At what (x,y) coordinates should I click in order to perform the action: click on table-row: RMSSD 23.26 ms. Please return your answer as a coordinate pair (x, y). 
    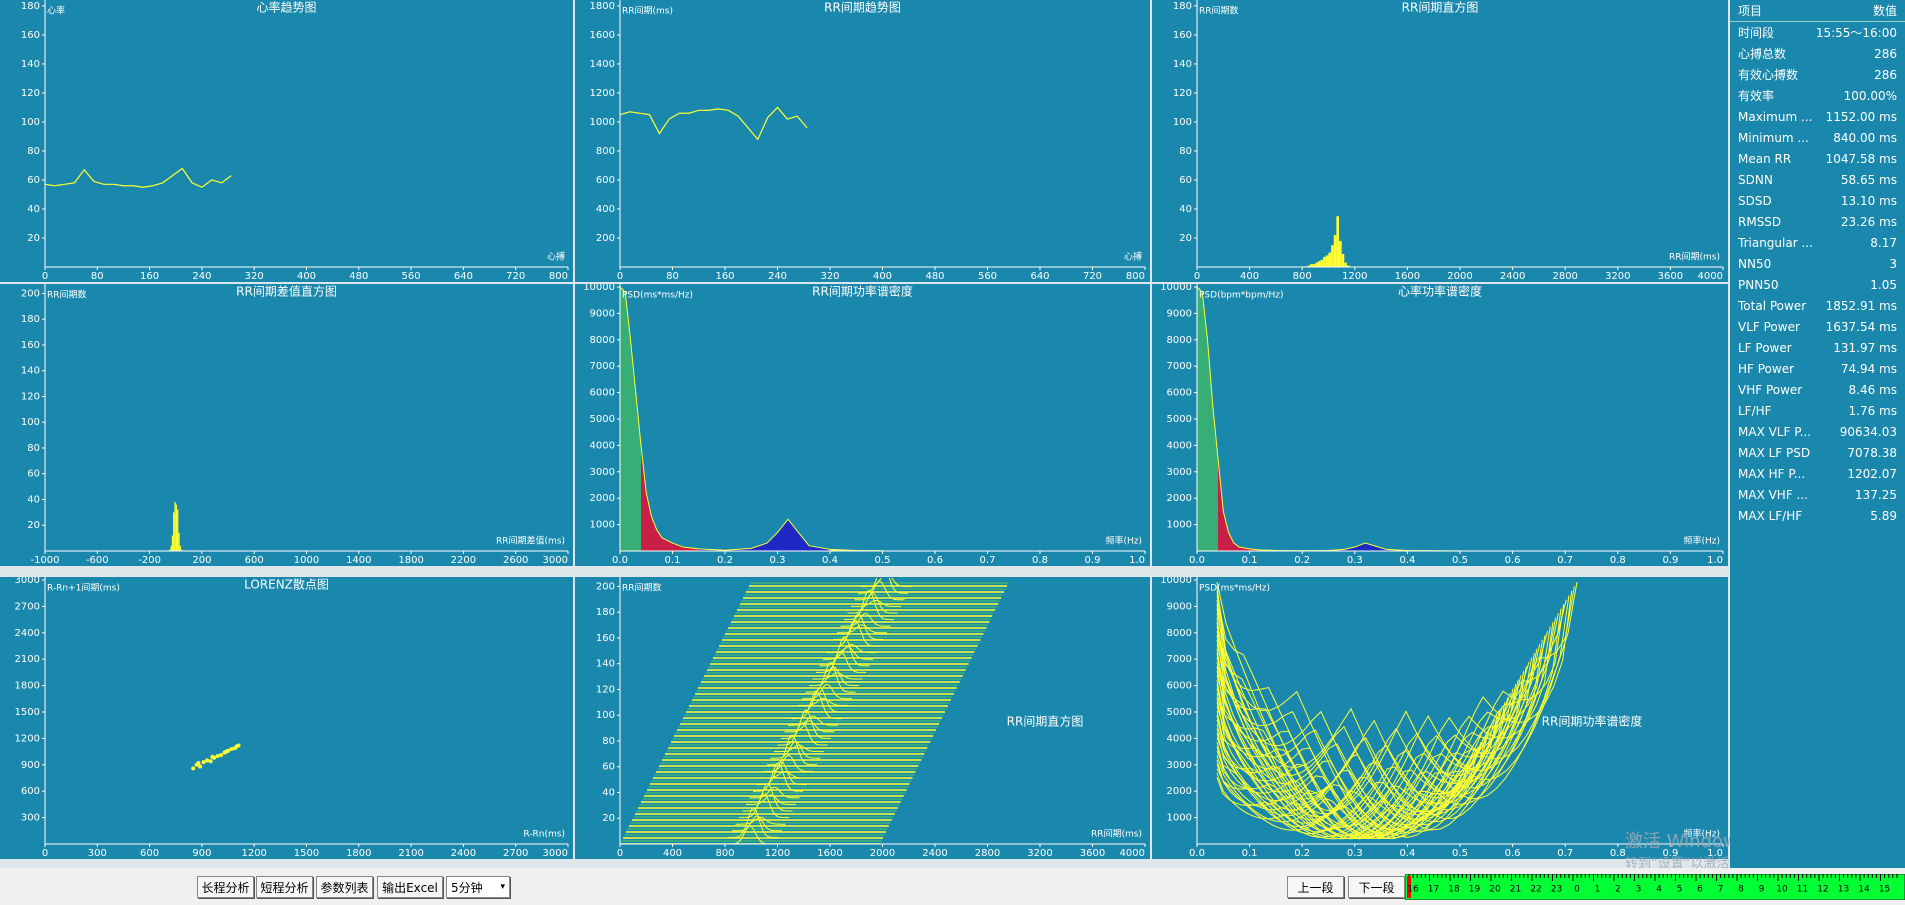
    Looking at the image, I should click on (1817, 221).